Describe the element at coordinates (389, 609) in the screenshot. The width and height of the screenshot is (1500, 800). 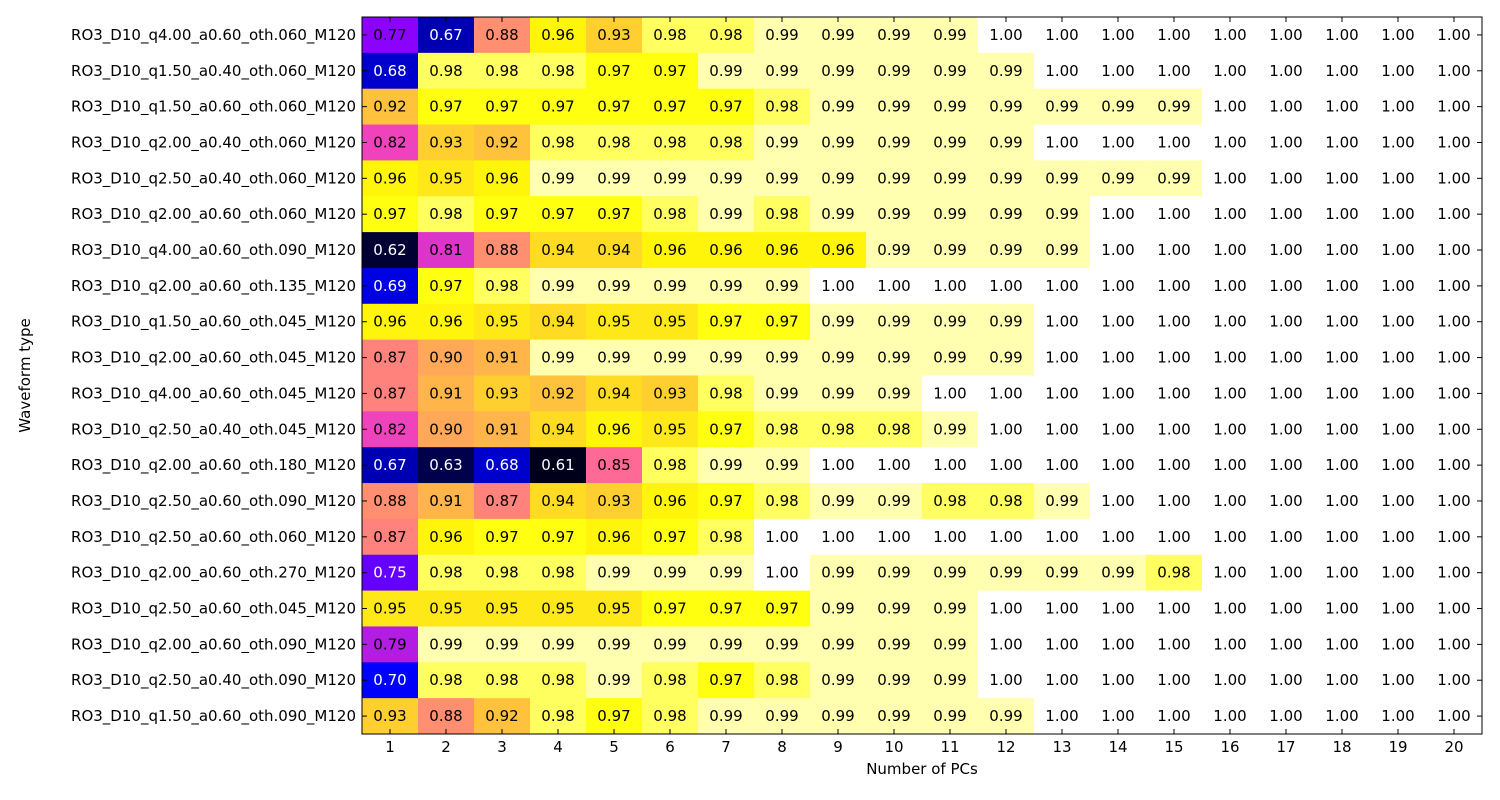
I see `cell-value-label: 0.95` at that location.